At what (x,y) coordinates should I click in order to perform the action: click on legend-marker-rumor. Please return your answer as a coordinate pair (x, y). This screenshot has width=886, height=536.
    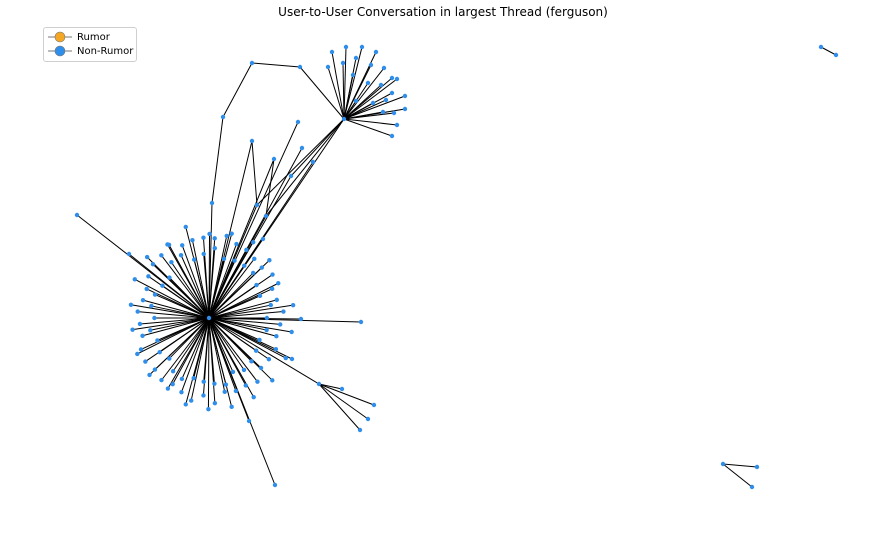
    Looking at the image, I should click on (60, 37).